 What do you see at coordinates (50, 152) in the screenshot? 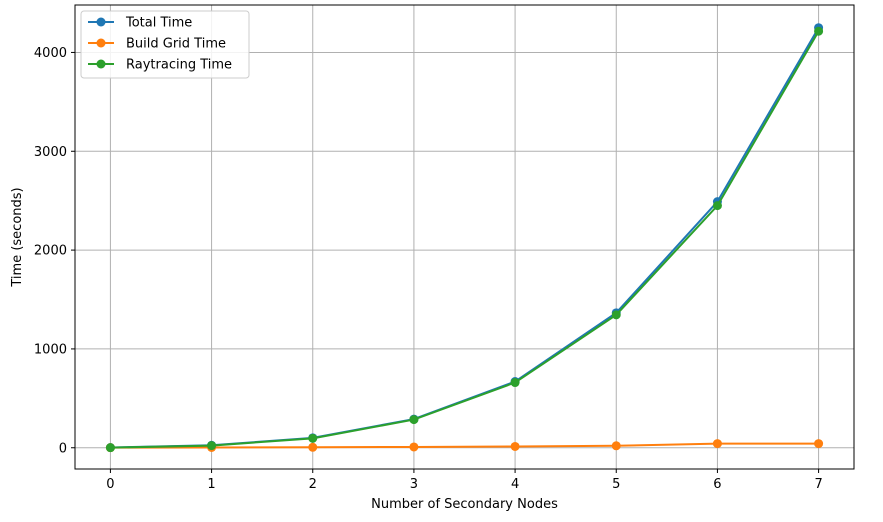
I see `y-tick-label: 3000` at bounding box center [50, 152].